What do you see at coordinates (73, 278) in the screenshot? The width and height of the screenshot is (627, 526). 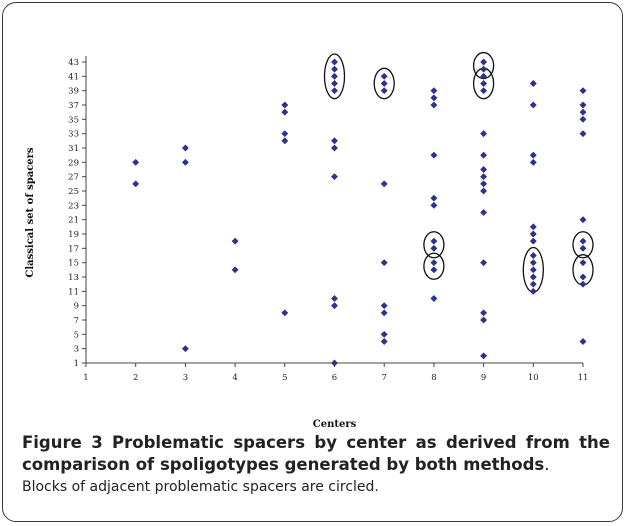 I see `y-tick-label: 13` at bounding box center [73, 278].